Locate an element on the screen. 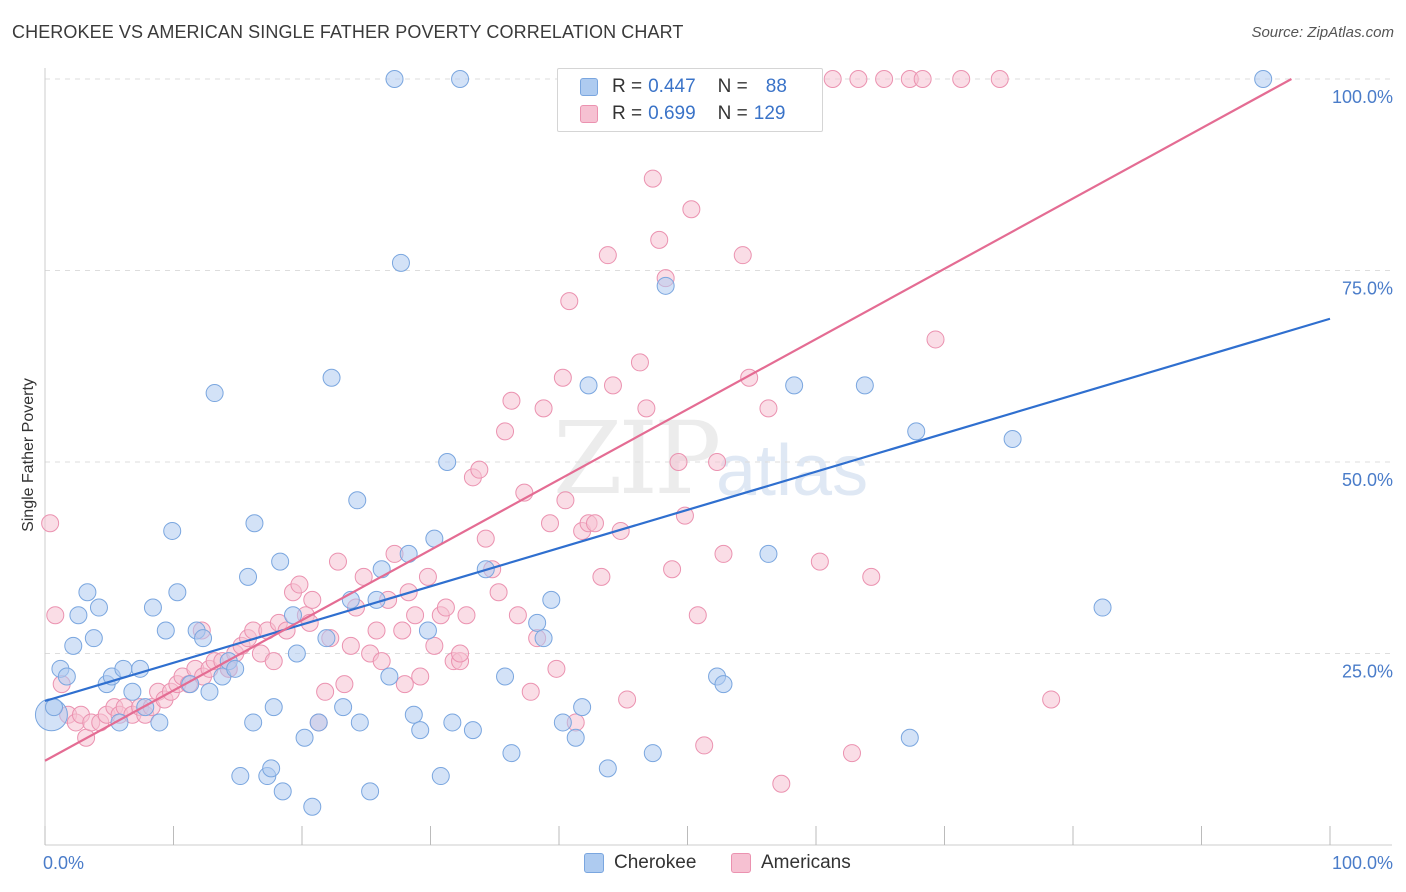 This screenshot has height=892, width=1406. y-tick-label: 75.0% is located at coordinates (1367, 289).